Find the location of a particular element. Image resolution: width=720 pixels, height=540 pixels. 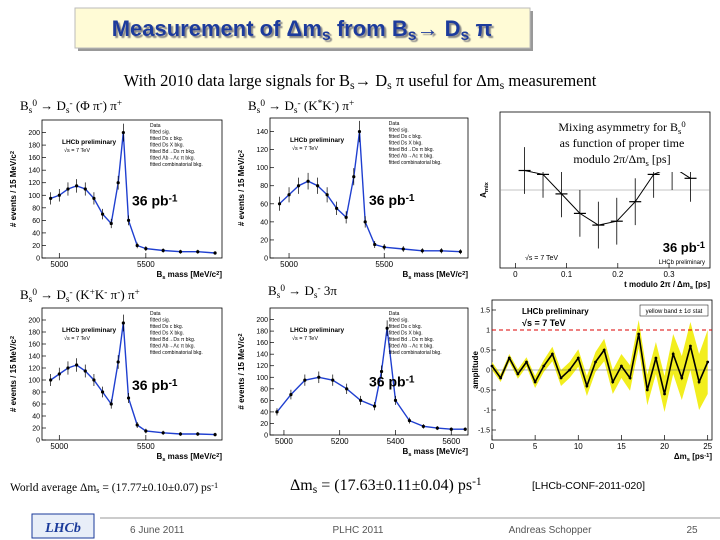

x-axis-label-part: [ps] is located at coordinates (701, 284).